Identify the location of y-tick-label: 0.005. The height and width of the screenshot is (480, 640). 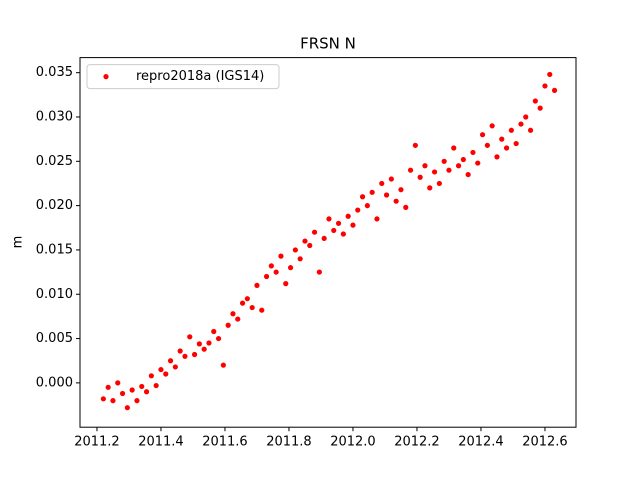
(54, 338).